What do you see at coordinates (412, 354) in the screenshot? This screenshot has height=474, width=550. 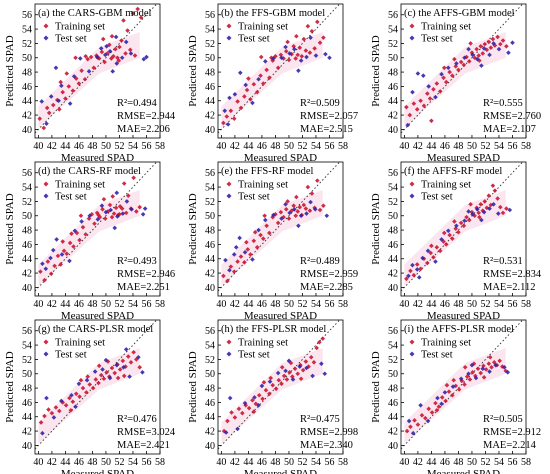 I see `legend-test-marker` at bounding box center [412, 354].